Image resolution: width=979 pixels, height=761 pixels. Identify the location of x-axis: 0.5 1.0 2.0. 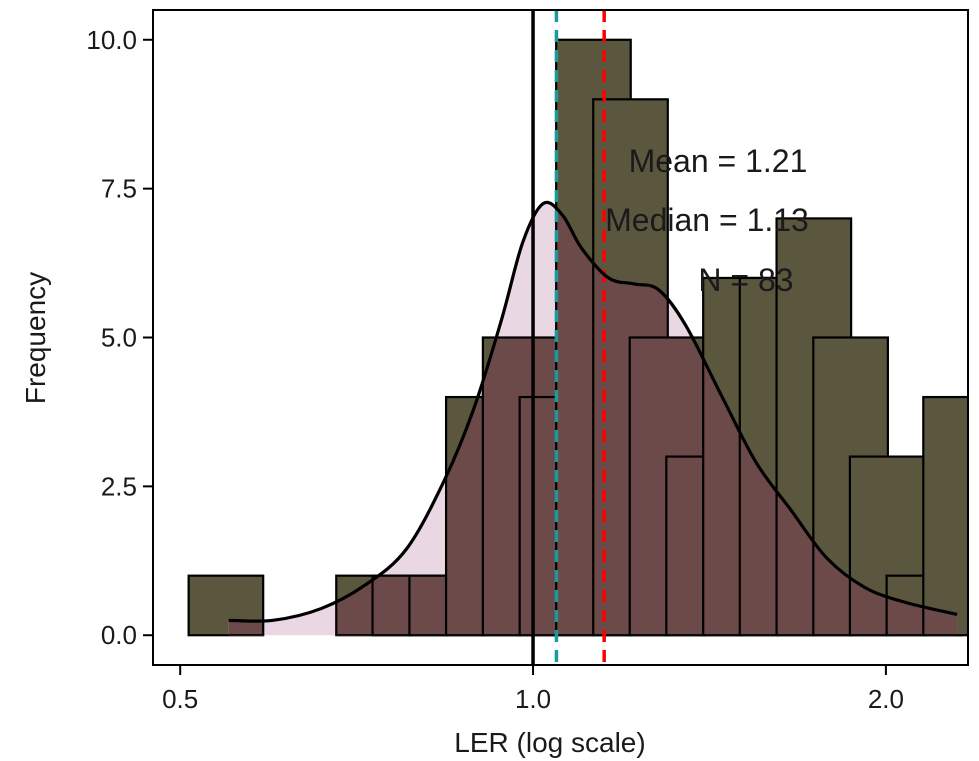
(533, 689).